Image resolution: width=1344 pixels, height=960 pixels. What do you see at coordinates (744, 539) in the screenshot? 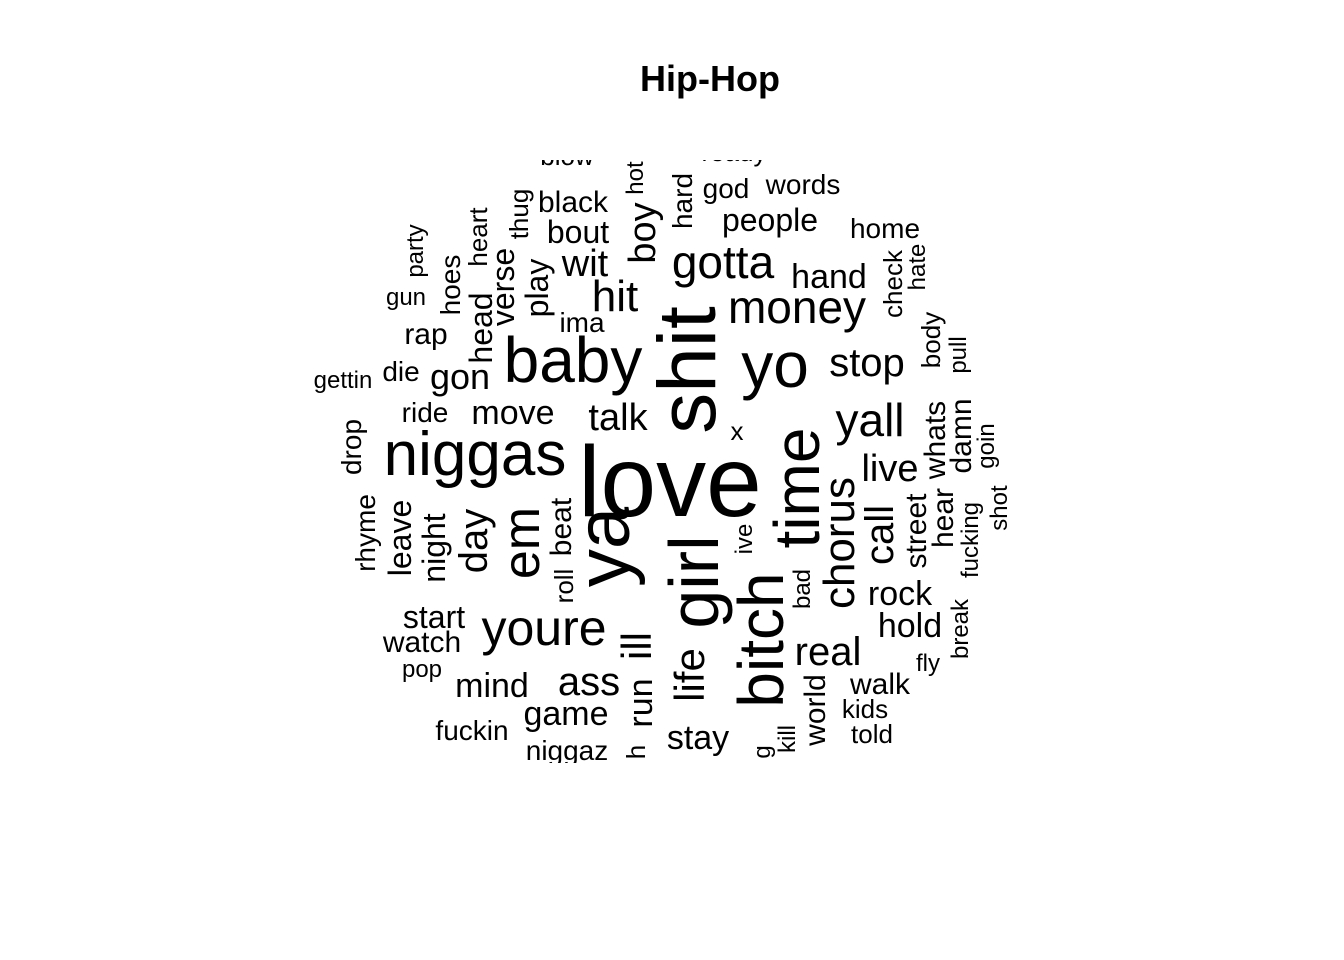
I see `word-ive: ive` at bounding box center [744, 539].